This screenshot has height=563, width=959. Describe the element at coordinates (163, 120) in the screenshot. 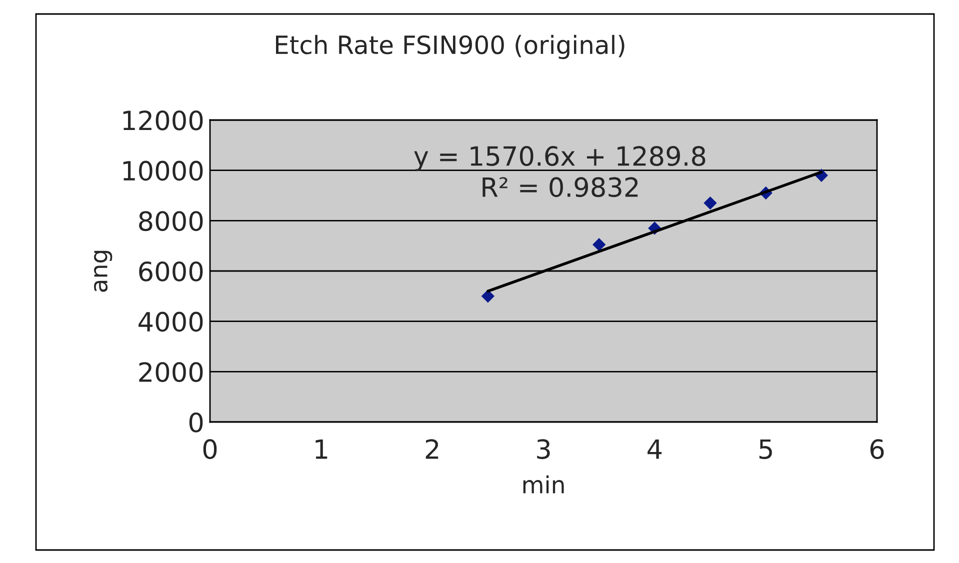

I see `y-tick-label: 12000` at that location.